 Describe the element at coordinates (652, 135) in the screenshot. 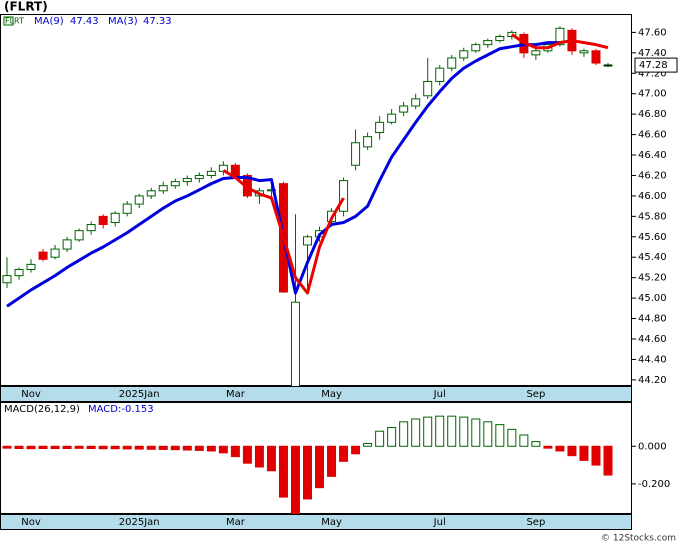

I see `y-tick-label: 46.60` at that location.